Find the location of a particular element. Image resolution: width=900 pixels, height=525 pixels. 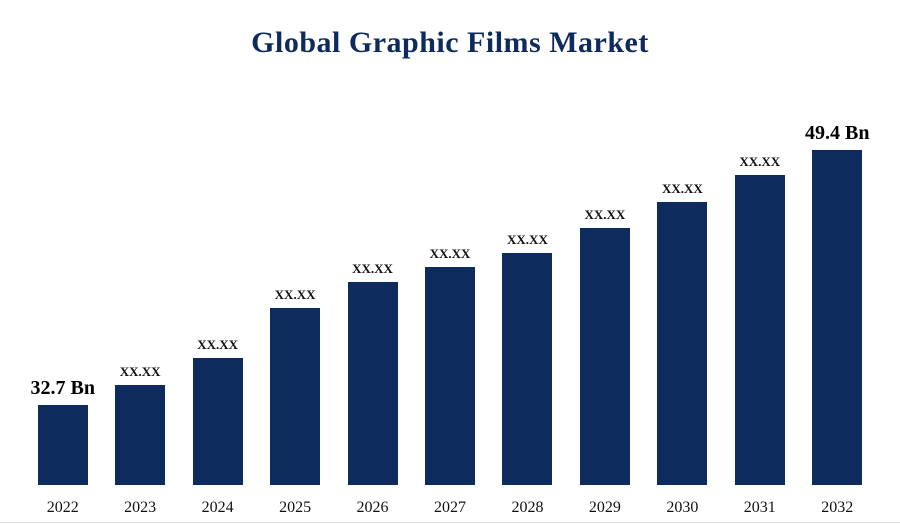

bar-column: 49.4 Bn is located at coordinates (837, 300).